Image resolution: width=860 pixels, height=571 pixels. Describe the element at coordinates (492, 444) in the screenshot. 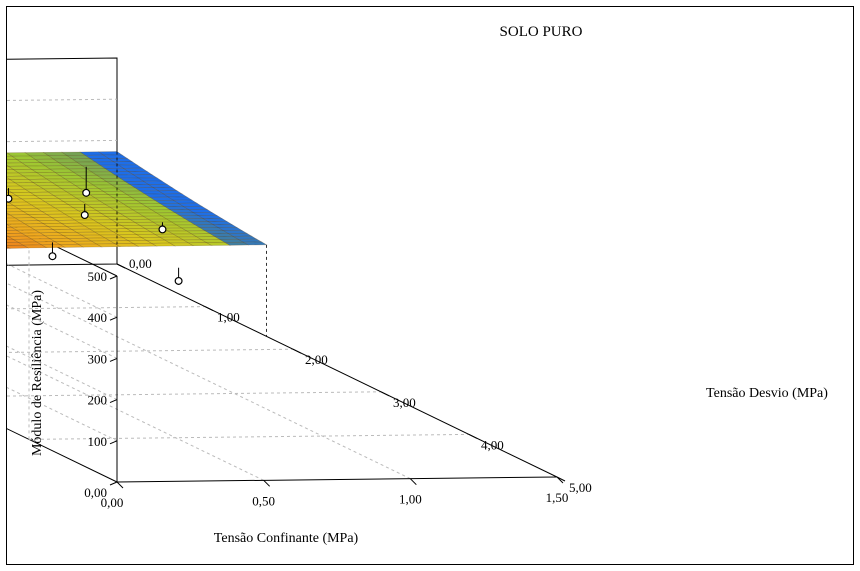

I see `y-tick-label: 4,00` at that location.